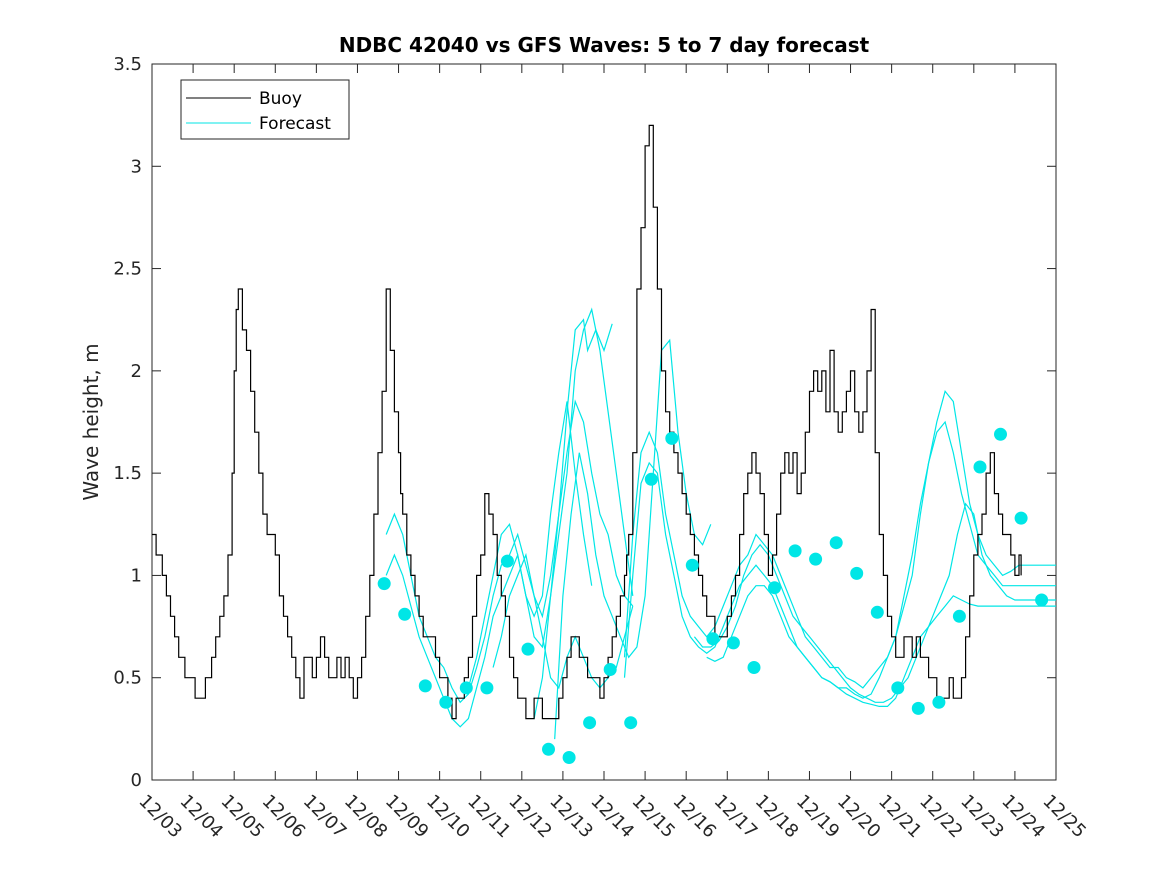 The height and width of the screenshot is (875, 1167). What do you see at coordinates (136, 371) in the screenshot?
I see `y-tick-label-4: 2` at bounding box center [136, 371].